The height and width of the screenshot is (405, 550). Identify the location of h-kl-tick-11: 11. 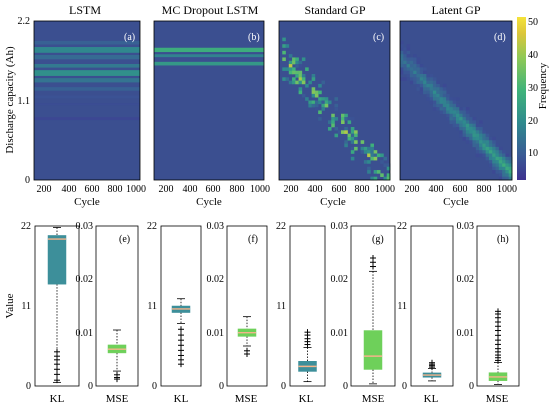
(402, 306).